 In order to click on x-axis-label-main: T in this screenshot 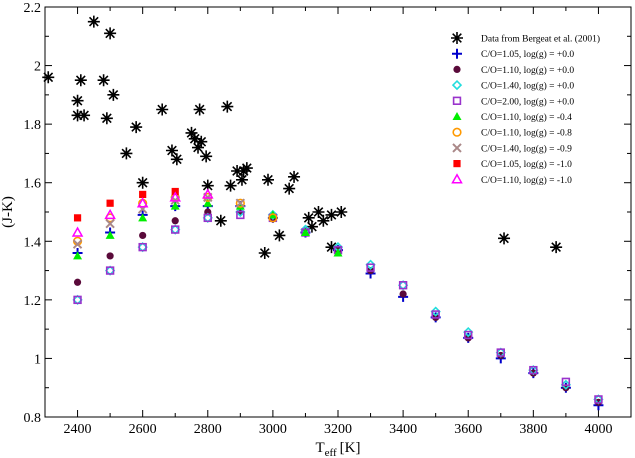, I will do `click(319, 448)`.